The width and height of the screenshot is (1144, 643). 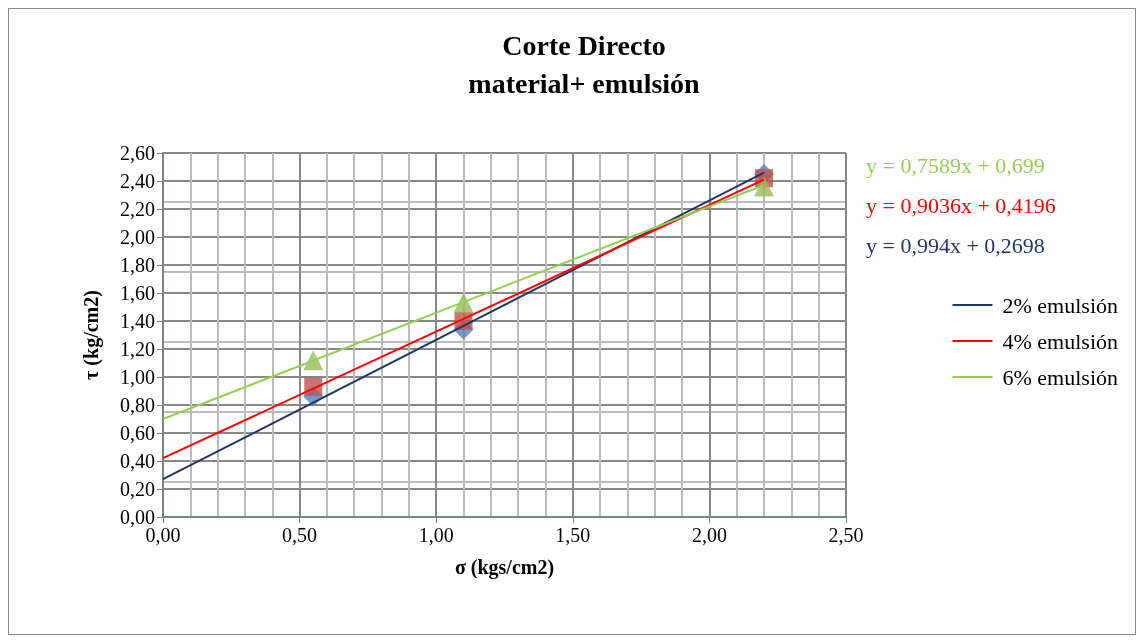 What do you see at coordinates (137, 489) in the screenshot?
I see `y-tick-label: 0,20` at bounding box center [137, 489].